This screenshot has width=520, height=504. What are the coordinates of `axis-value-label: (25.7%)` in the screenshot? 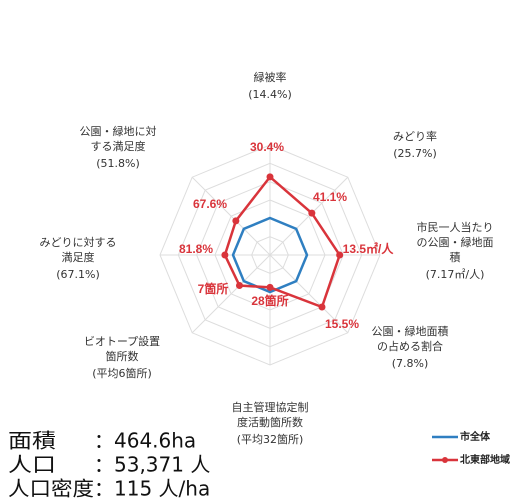 It's located at (415, 153).